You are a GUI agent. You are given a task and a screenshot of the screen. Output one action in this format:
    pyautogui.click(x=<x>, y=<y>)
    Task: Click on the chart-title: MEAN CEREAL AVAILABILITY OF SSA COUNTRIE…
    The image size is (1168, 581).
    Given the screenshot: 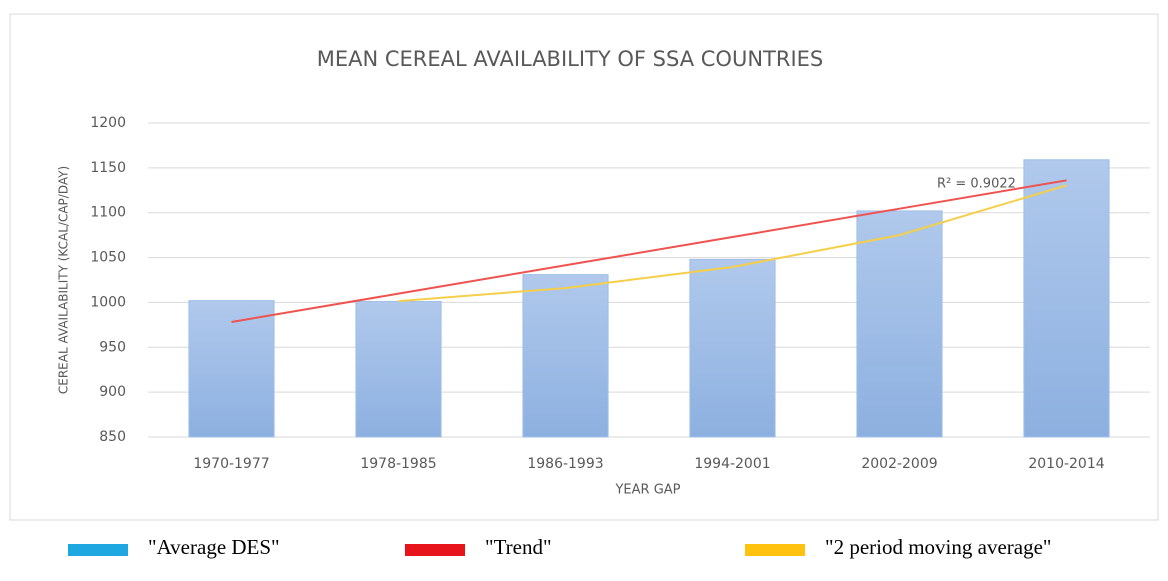 What is the action you would take?
    pyautogui.click(x=570, y=59)
    